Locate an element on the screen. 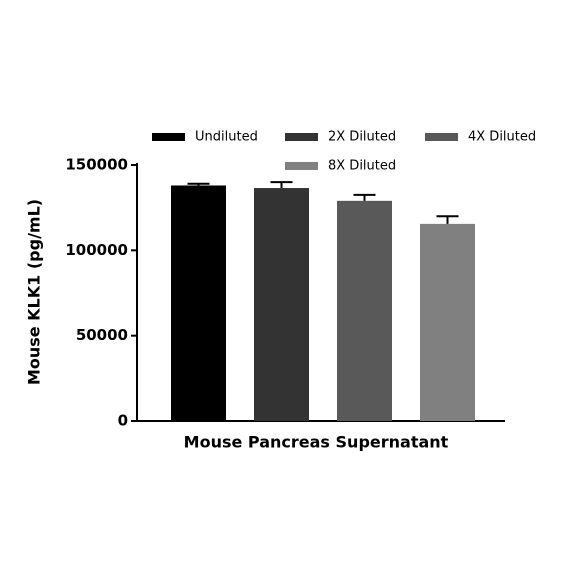 This screenshot has height=584, width=584. legend-label: 2X Diluted is located at coordinates (362, 137).